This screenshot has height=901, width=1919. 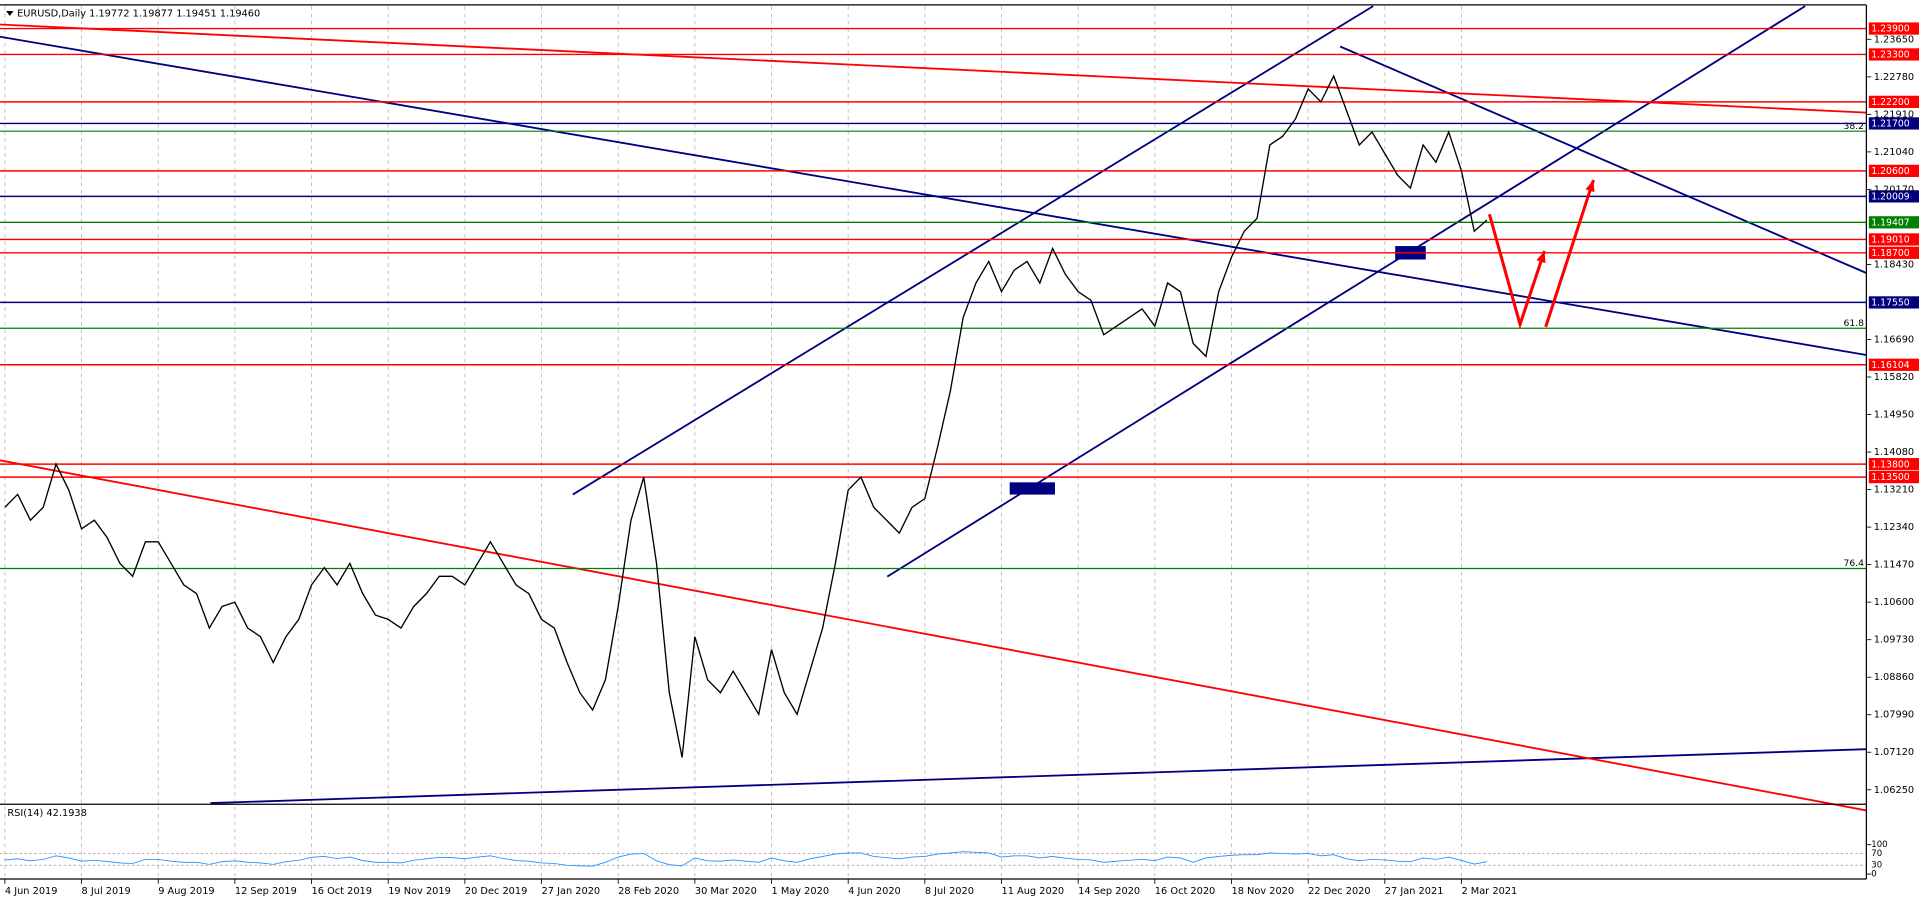 I want to click on y-tick-label: 1.13210, so click(x=1894, y=490).